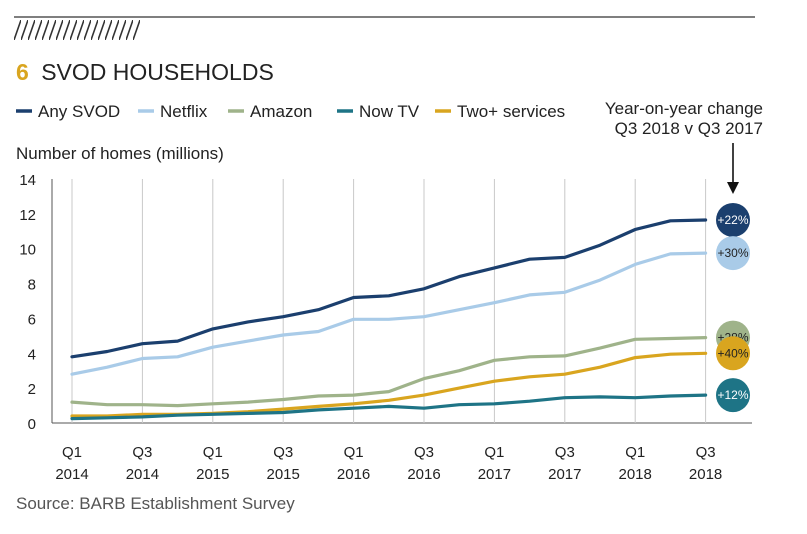 This screenshot has height=534, width=807. I want to click on change-badge-label-two-services: +40%, so click(732, 353).